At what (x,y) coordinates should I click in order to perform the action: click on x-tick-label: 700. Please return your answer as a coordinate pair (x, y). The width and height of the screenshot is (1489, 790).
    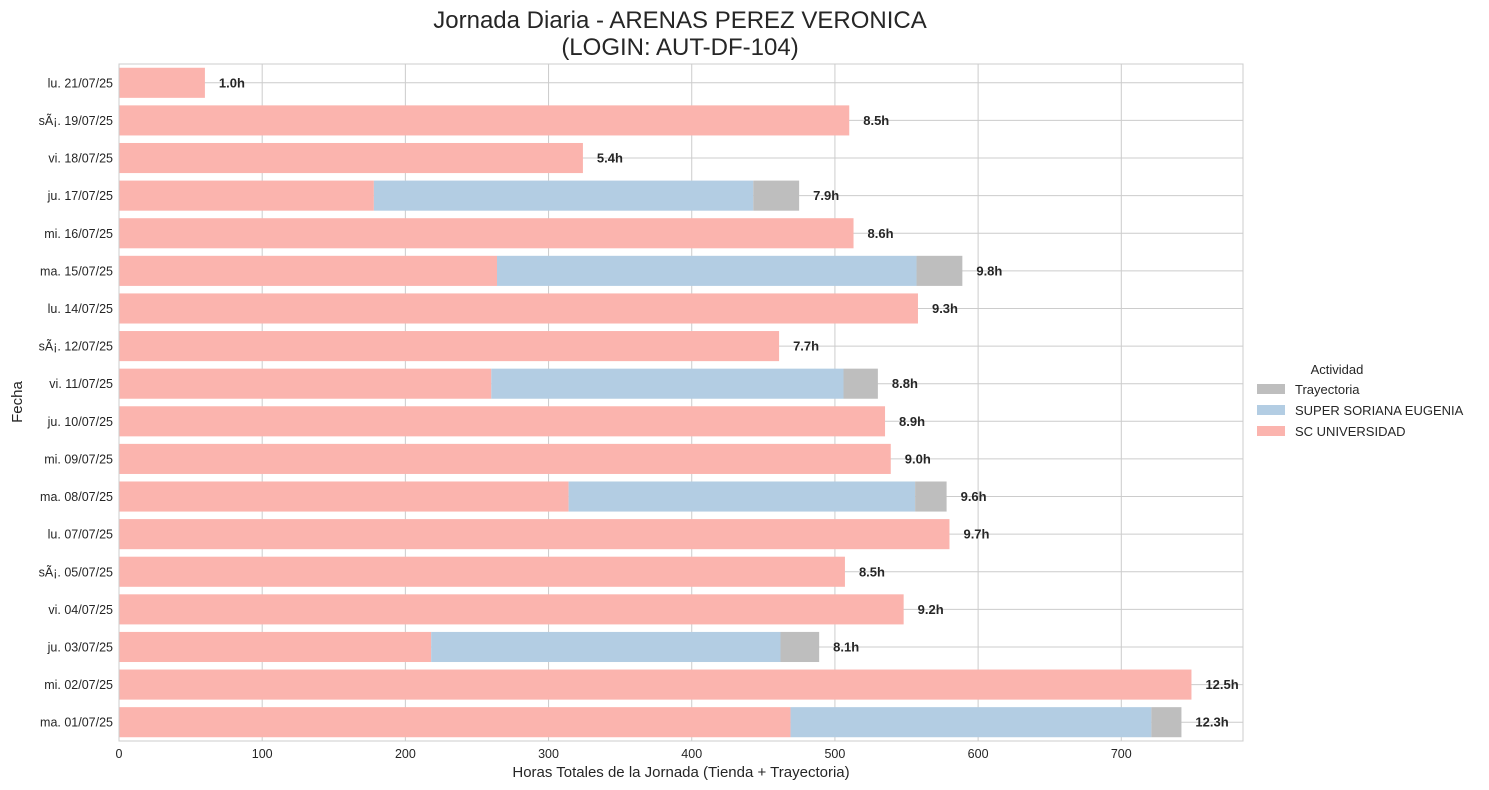
    Looking at the image, I should click on (1121, 754).